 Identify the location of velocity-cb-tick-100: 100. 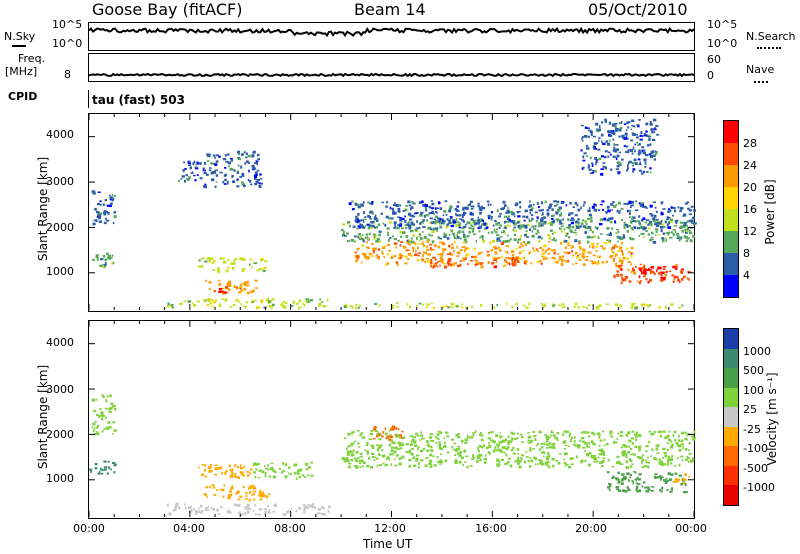
(753, 390).